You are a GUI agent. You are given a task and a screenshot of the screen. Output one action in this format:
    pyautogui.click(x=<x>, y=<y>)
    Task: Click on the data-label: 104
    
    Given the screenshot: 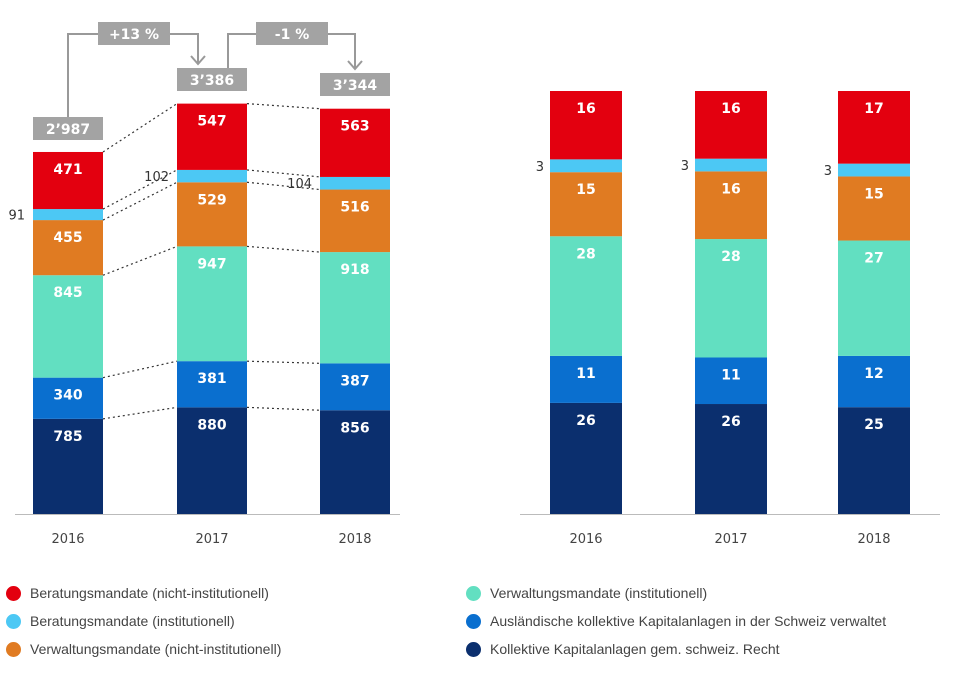 What is the action you would take?
    pyautogui.click(x=299, y=184)
    